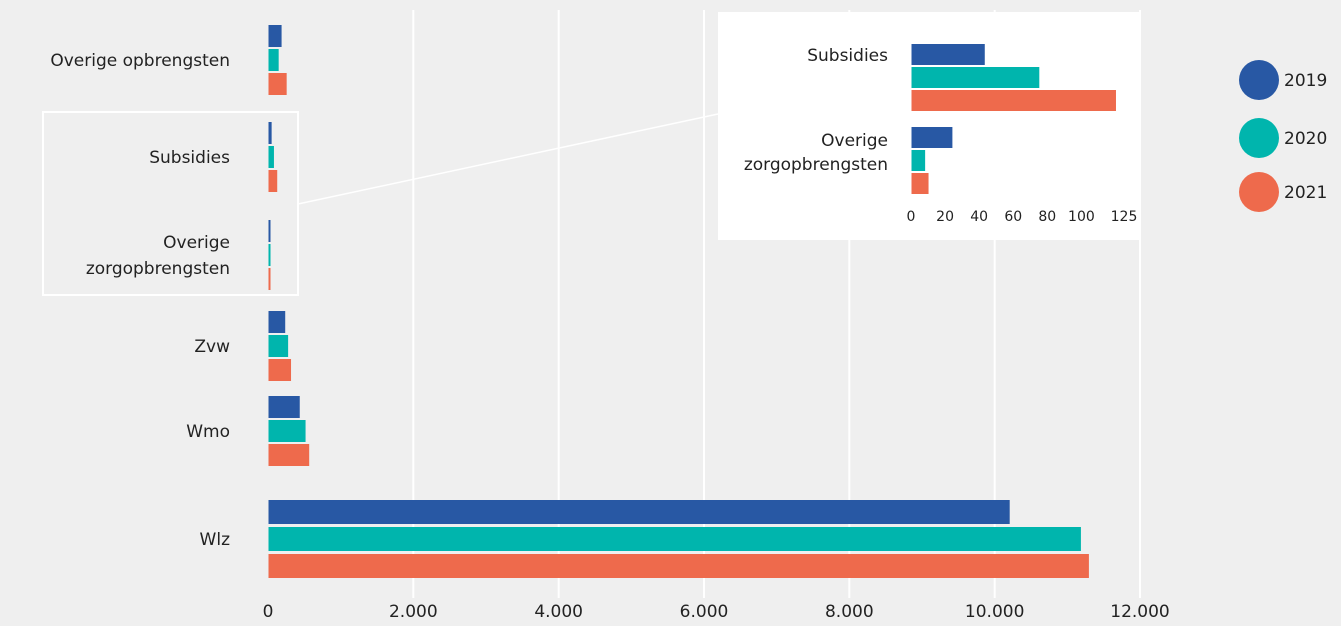 The width and height of the screenshot is (1341, 626). What do you see at coordinates (275, 36) in the screenshot?
I see `bar-overige-opbrengsten-2019` at bounding box center [275, 36].